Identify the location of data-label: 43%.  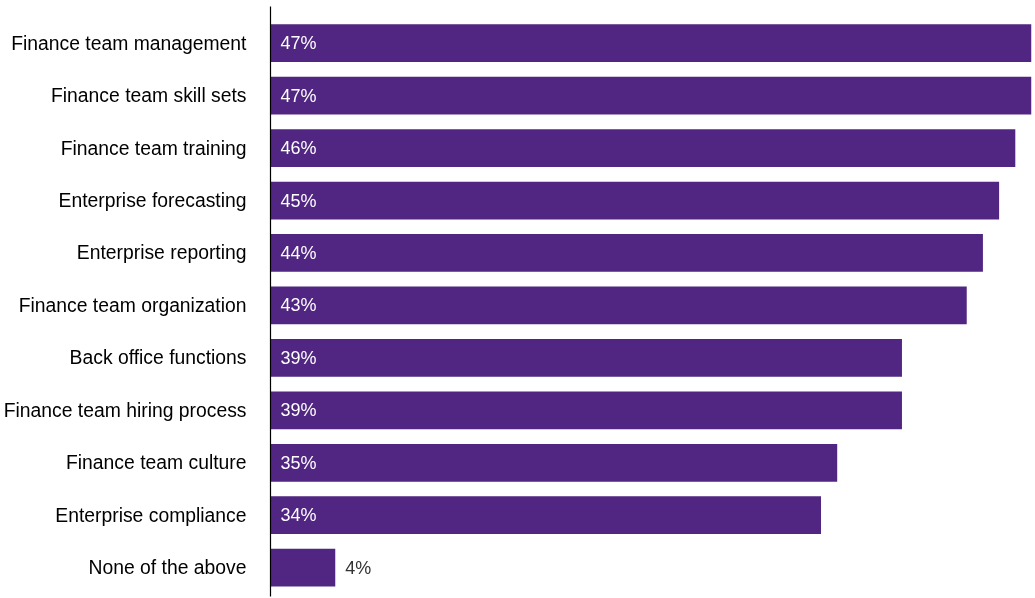
(298, 305).